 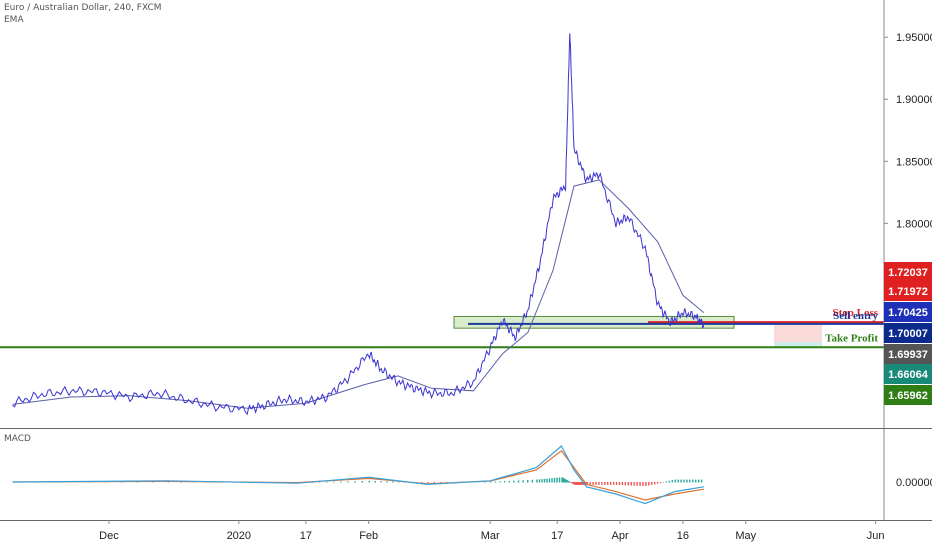 I want to click on price-label-text: 1.72037, so click(x=908, y=273).